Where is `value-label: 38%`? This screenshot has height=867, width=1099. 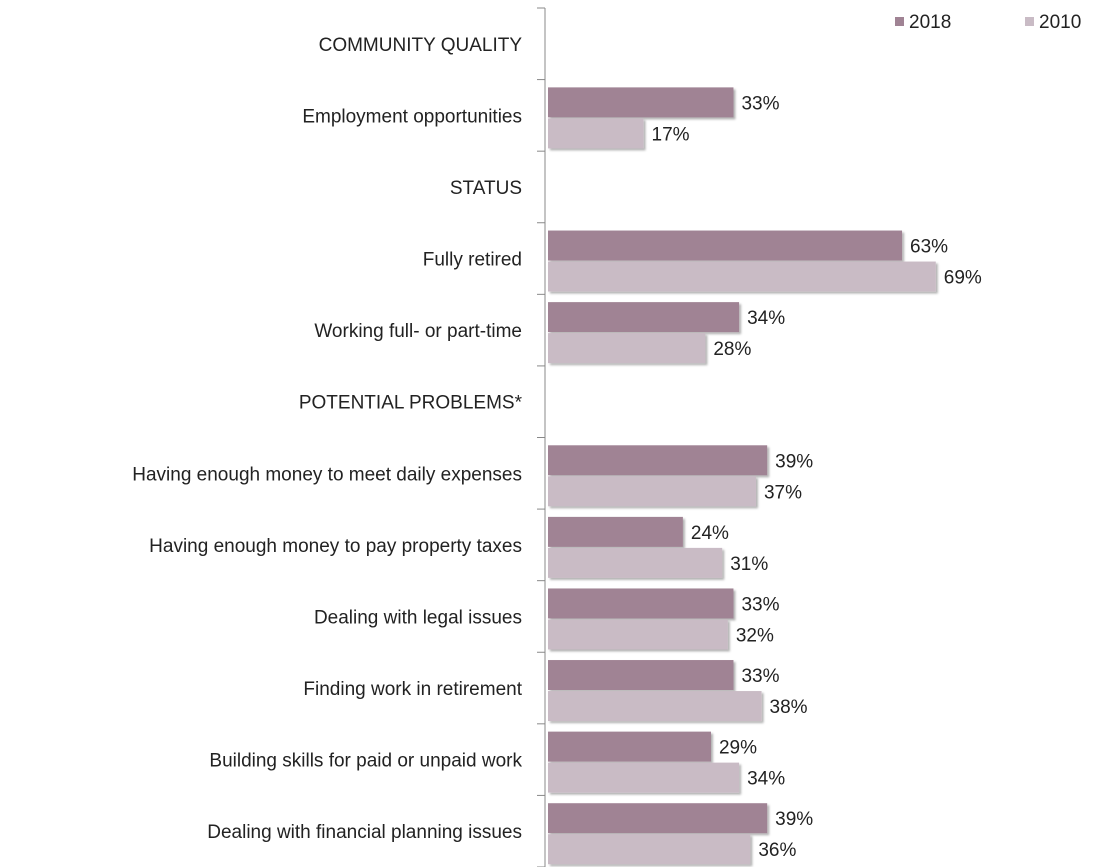 value-label: 38% is located at coordinates (789, 707).